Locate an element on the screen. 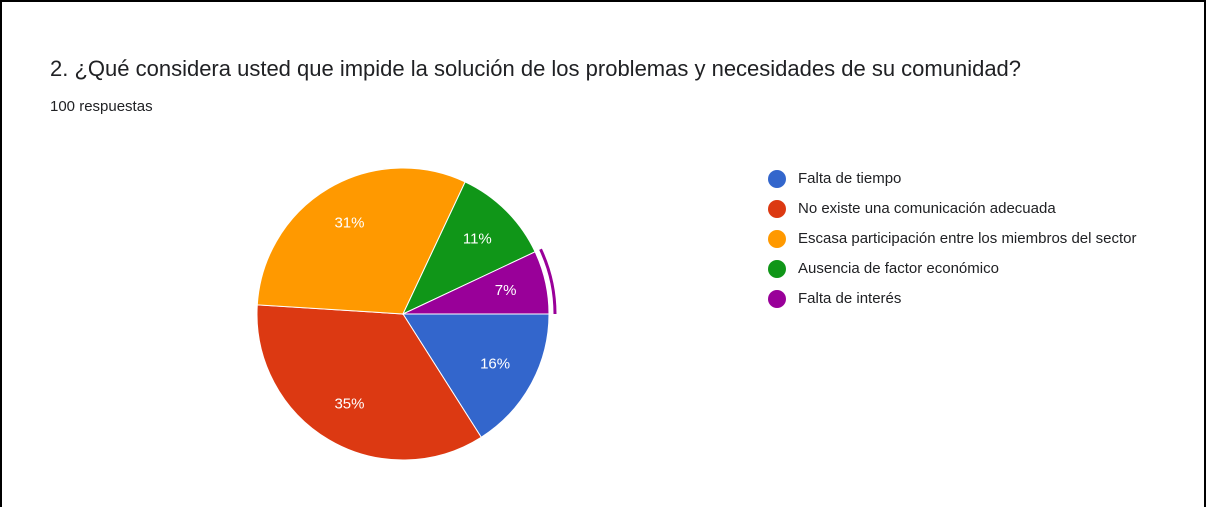  legend-label: No existe una comunicación adecuada is located at coordinates (927, 208).